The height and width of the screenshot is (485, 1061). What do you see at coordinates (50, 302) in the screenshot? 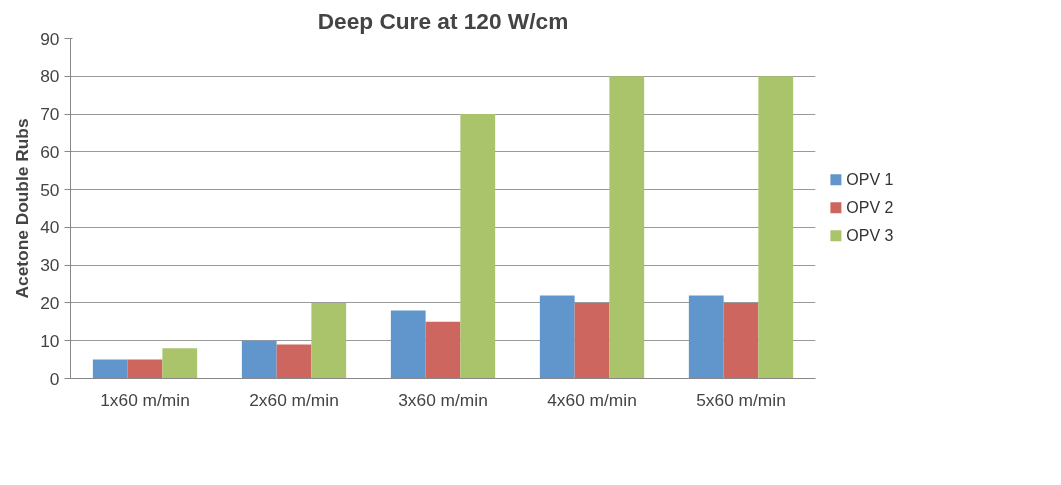
I see `y-tick-label: 20` at bounding box center [50, 302].